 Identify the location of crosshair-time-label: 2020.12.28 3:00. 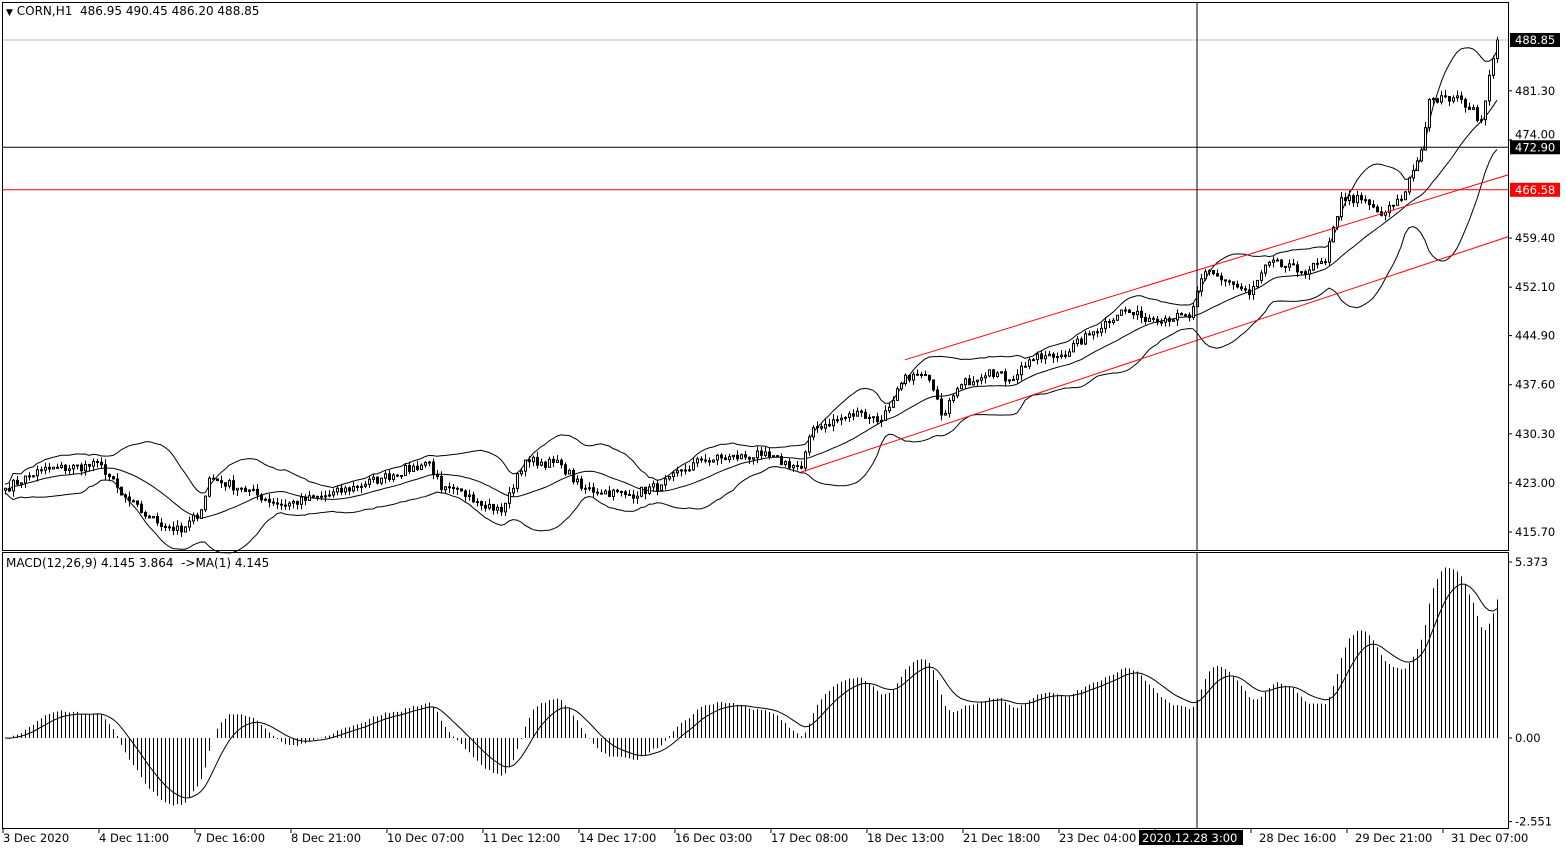
(1189, 838).